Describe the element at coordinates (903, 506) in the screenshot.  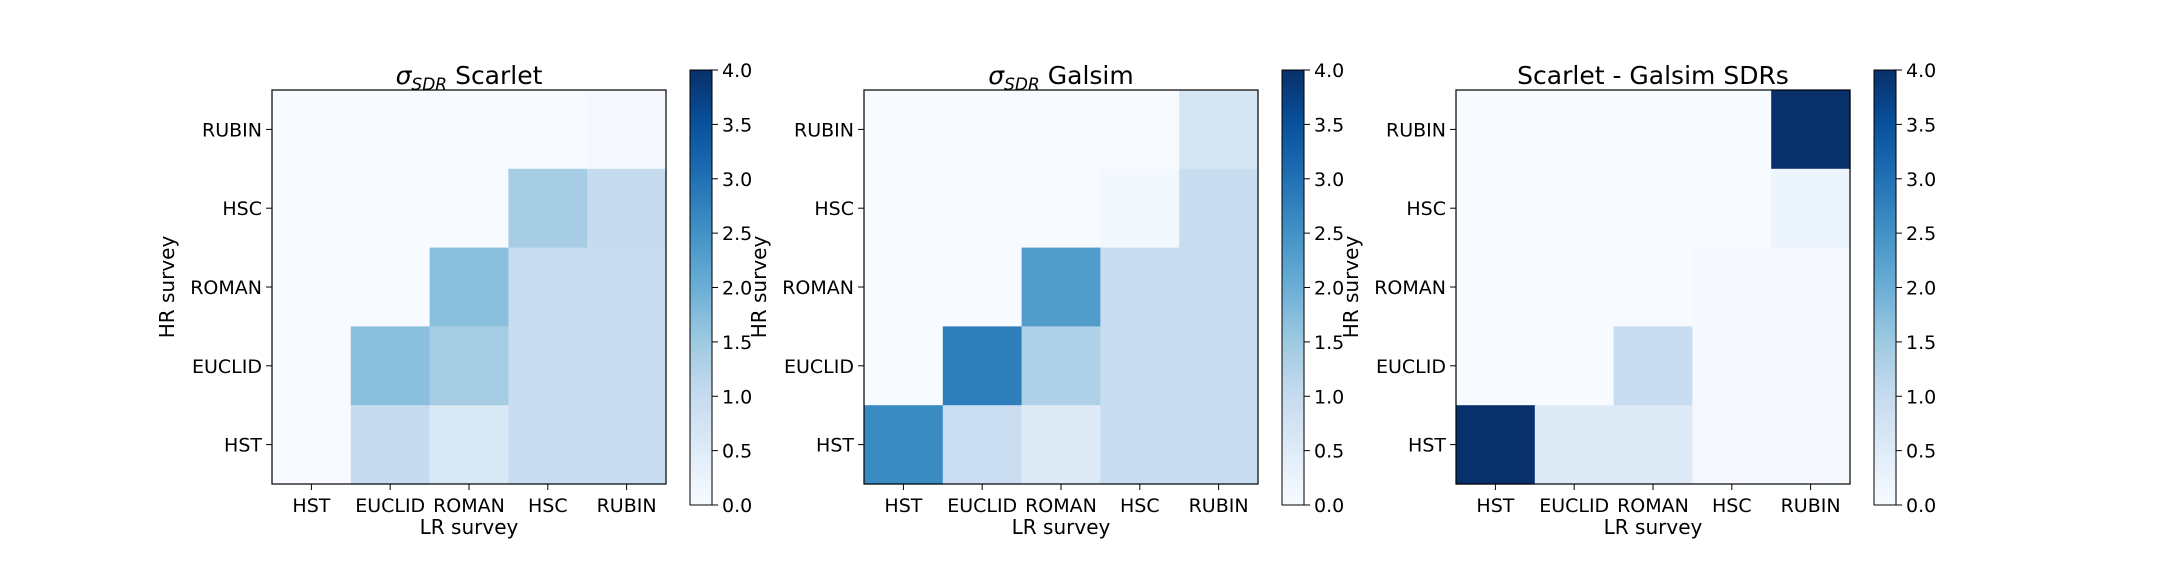
I see `x-tick-label: HST` at that location.